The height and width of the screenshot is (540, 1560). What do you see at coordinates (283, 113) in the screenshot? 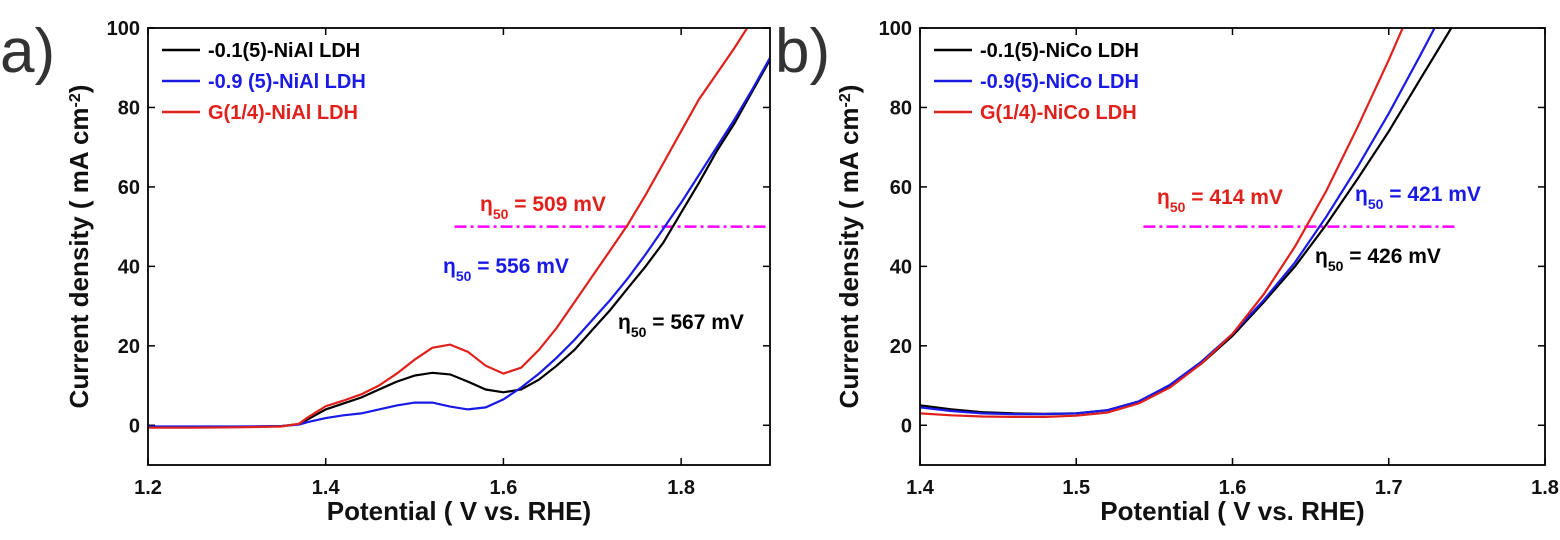
I see `legend-label: G(1/4)-NiAl LDH` at bounding box center [283, 113].